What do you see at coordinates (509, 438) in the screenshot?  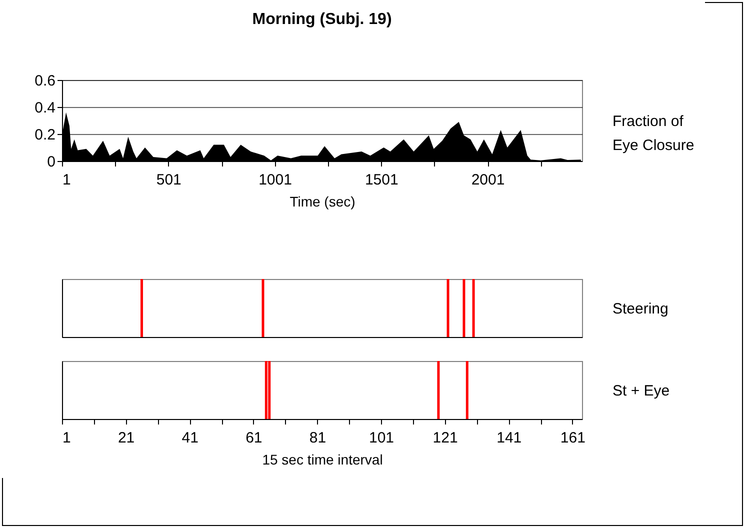 I see `x-tick-label: 141` at bounding box center [509, 438].